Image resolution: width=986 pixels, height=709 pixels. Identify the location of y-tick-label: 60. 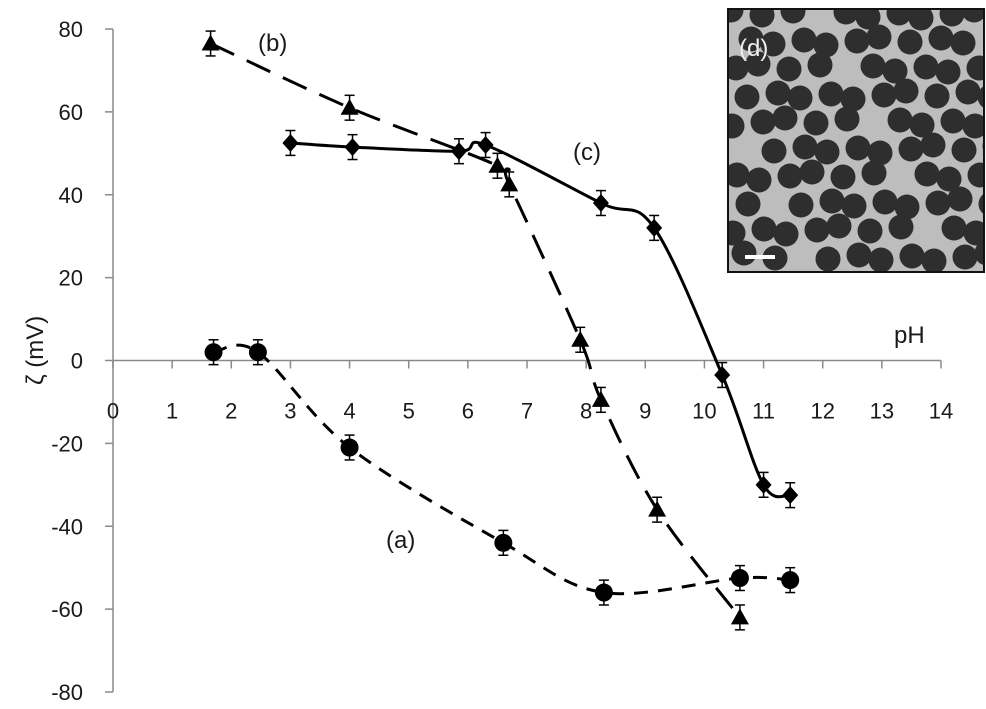
(71, 112).